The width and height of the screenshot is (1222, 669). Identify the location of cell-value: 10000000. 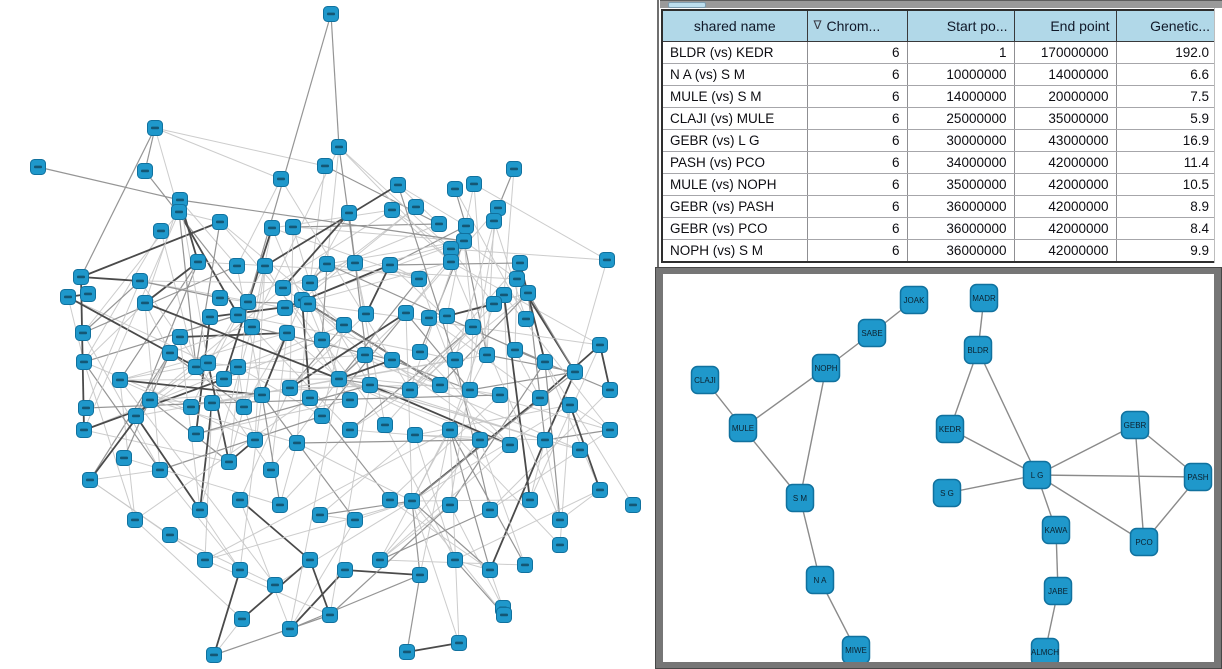
(961, 74).